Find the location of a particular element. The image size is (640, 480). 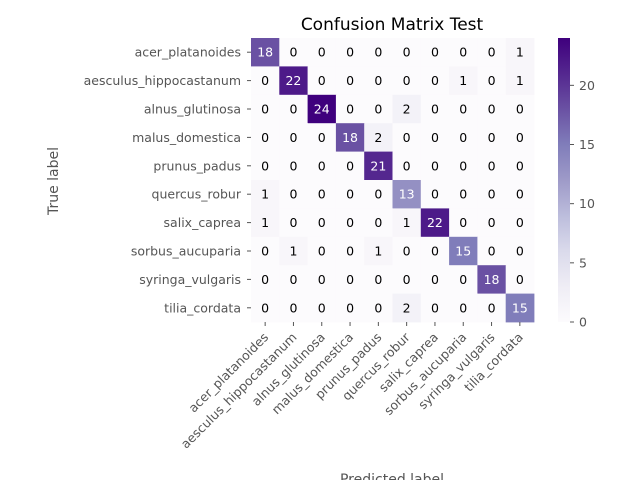

y-tick-label: quercus_robur is located at coordinates (197, 194).